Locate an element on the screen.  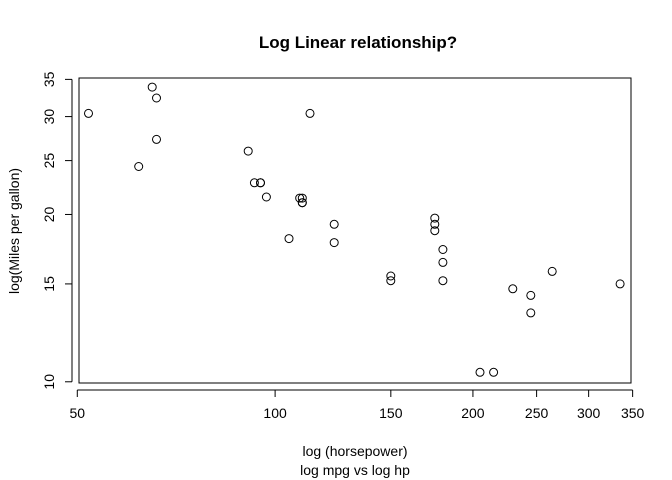
x-tick-label: 250 is located at coordinates (537, 413).